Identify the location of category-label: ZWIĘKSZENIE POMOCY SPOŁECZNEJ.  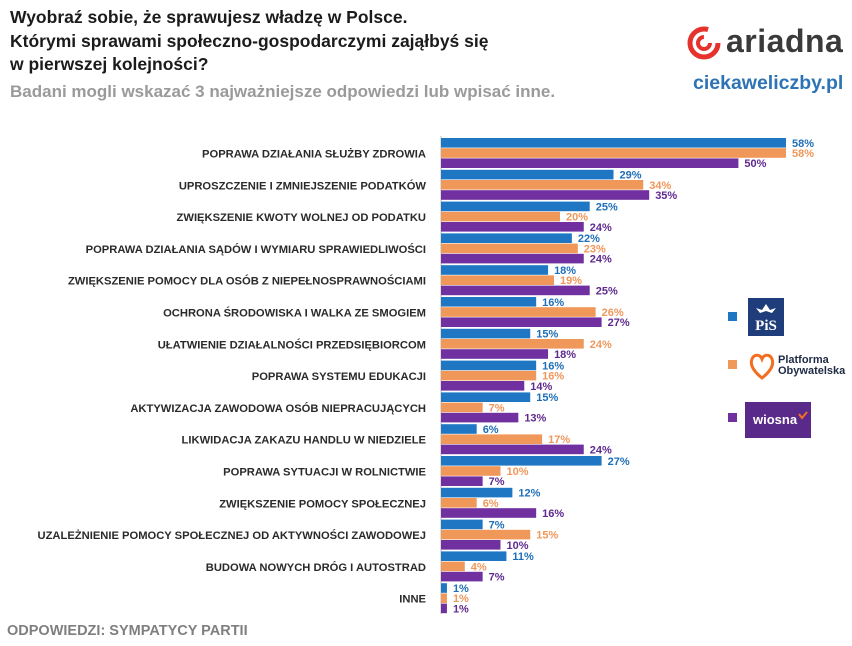
(322, 504).